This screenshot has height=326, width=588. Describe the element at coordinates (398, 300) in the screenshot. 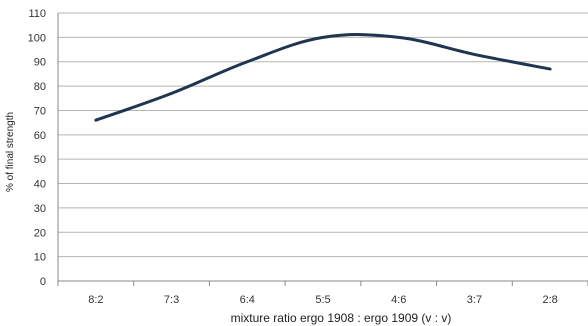

I see `x-tick-label: 4:6` at that location.